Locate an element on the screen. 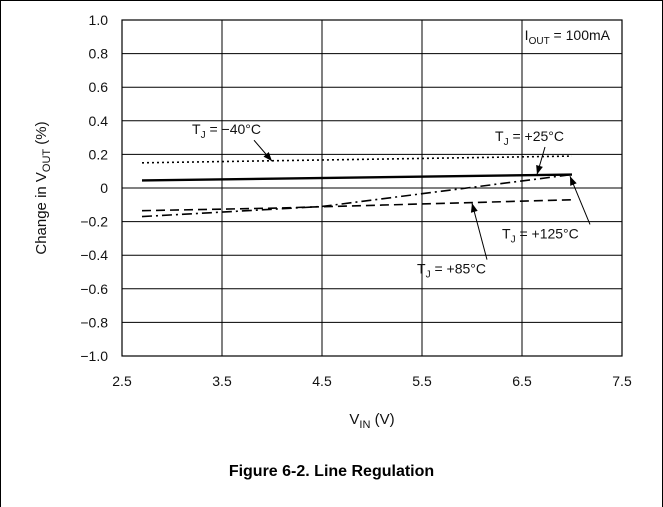 This screenshot has height=507, width=663. y-tick-label: −0.2 is located at coordinates (94, 222).